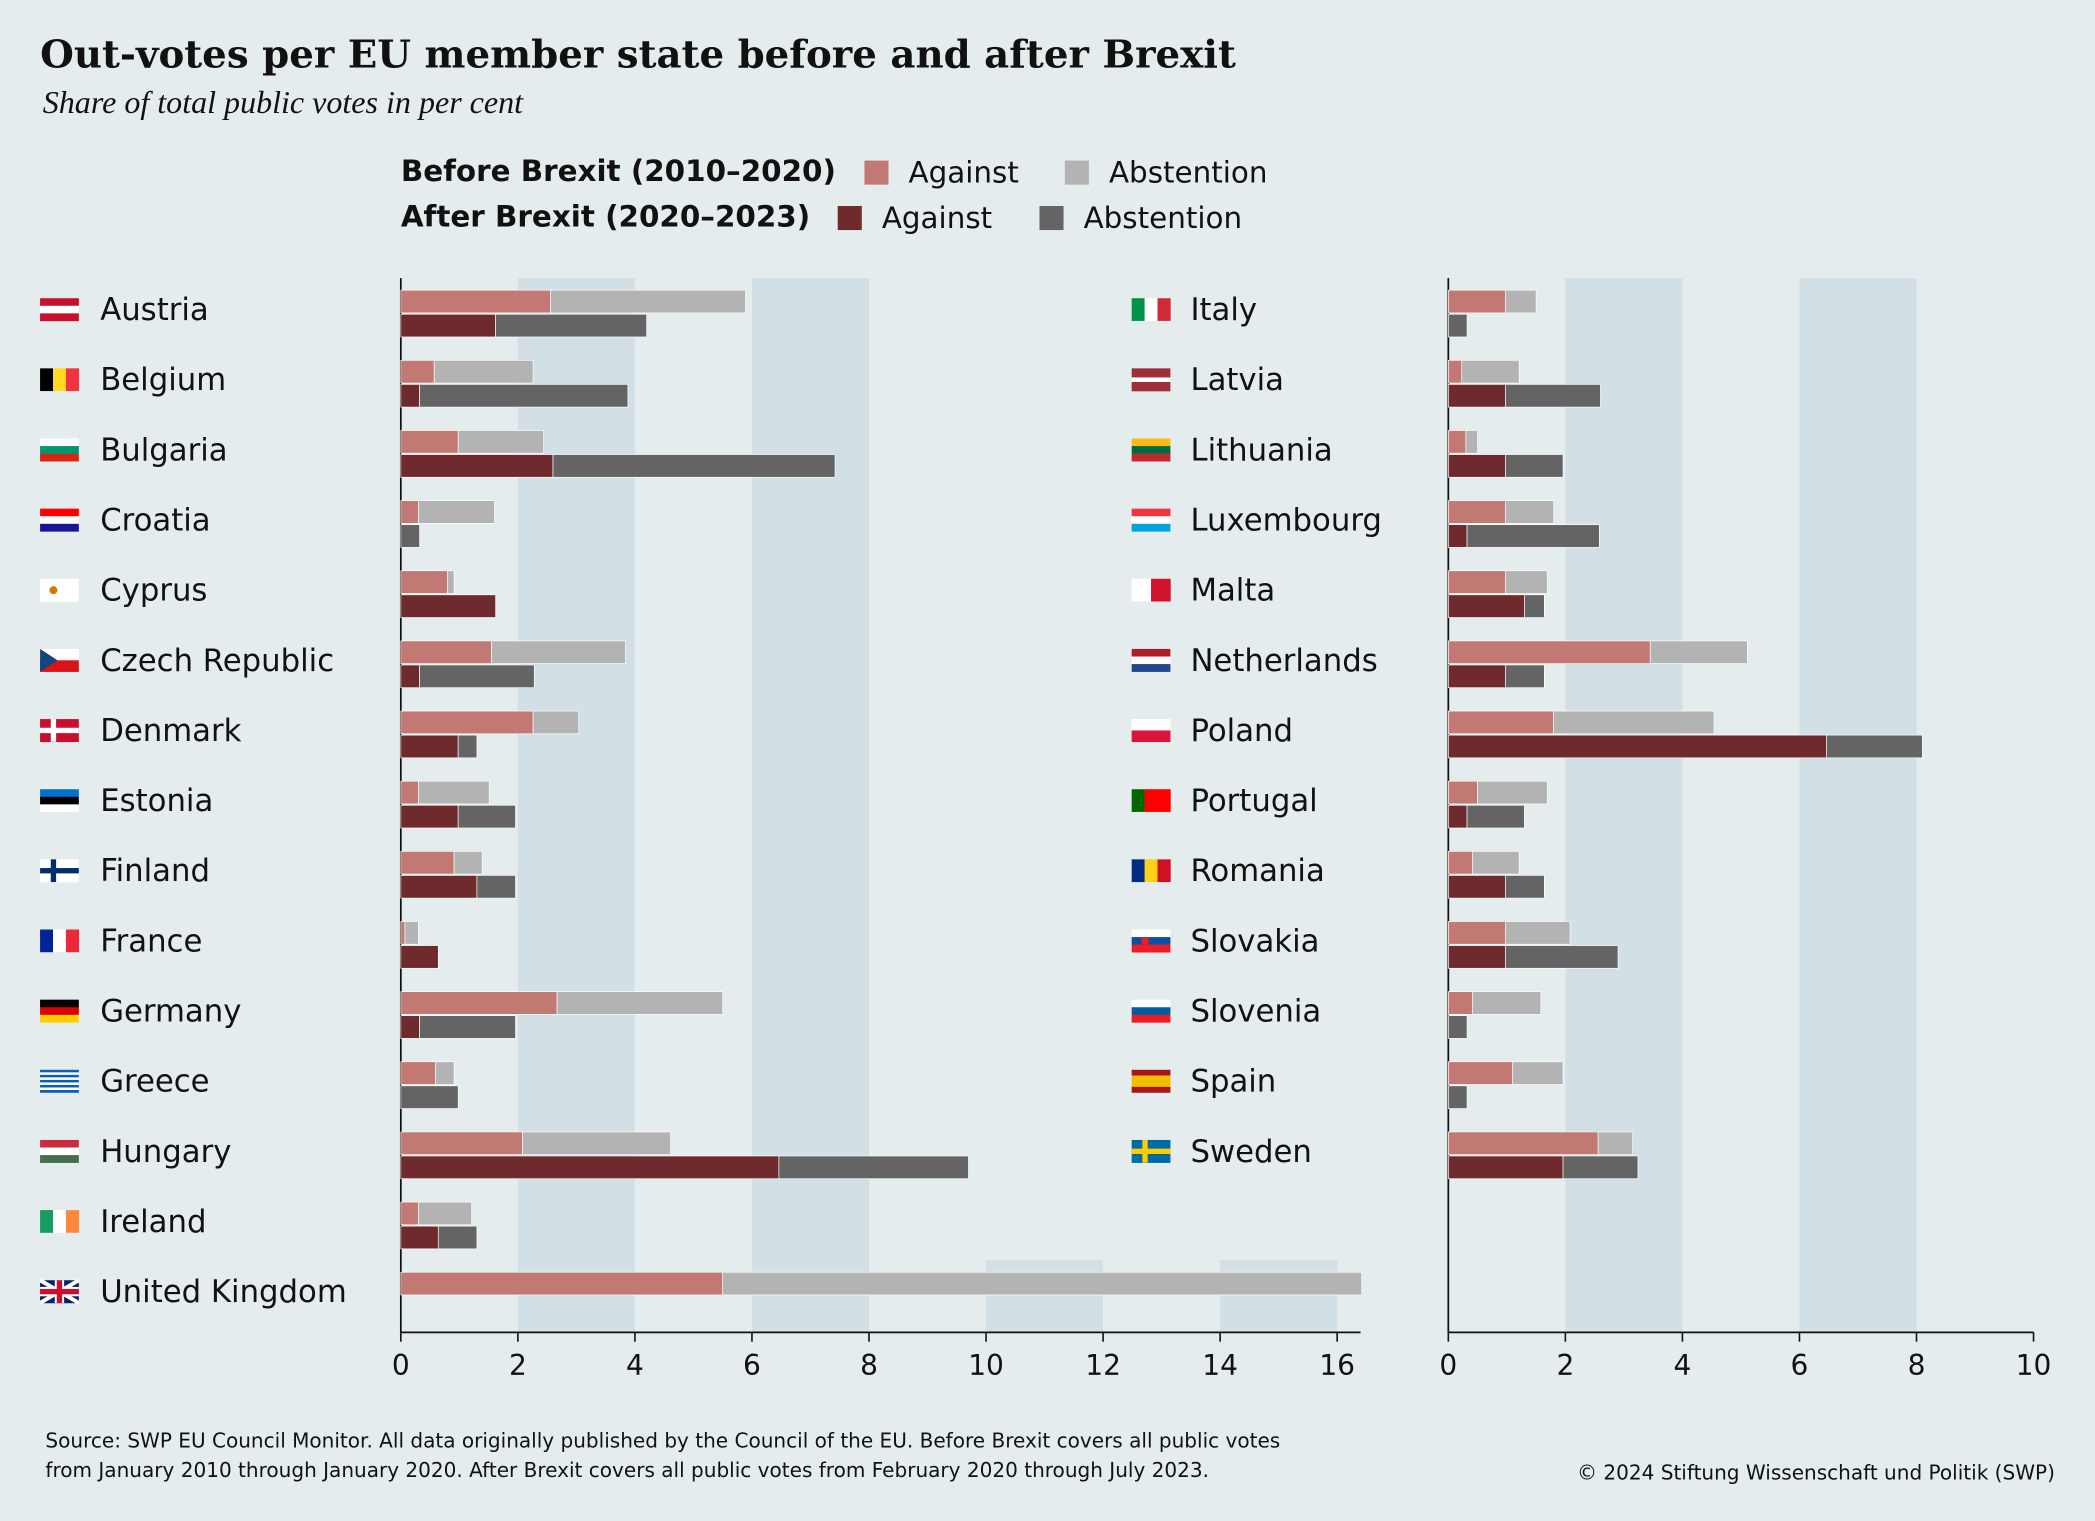 The image size is (2095, 1521). Describe the element at coordinates (151, 941) in the screenshot. I see `category-label: France` at that location.